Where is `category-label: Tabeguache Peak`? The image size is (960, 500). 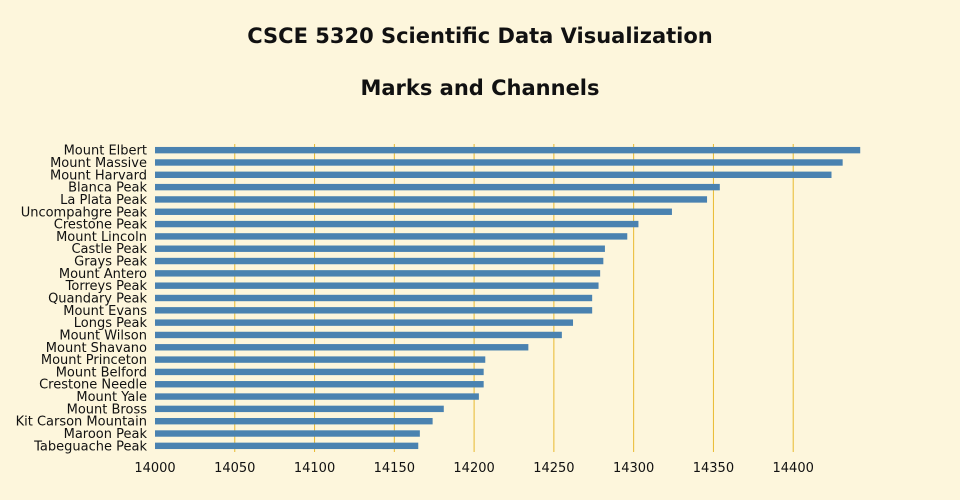
category-label: Tabeguache Peak is located at coordinates (90, 446).